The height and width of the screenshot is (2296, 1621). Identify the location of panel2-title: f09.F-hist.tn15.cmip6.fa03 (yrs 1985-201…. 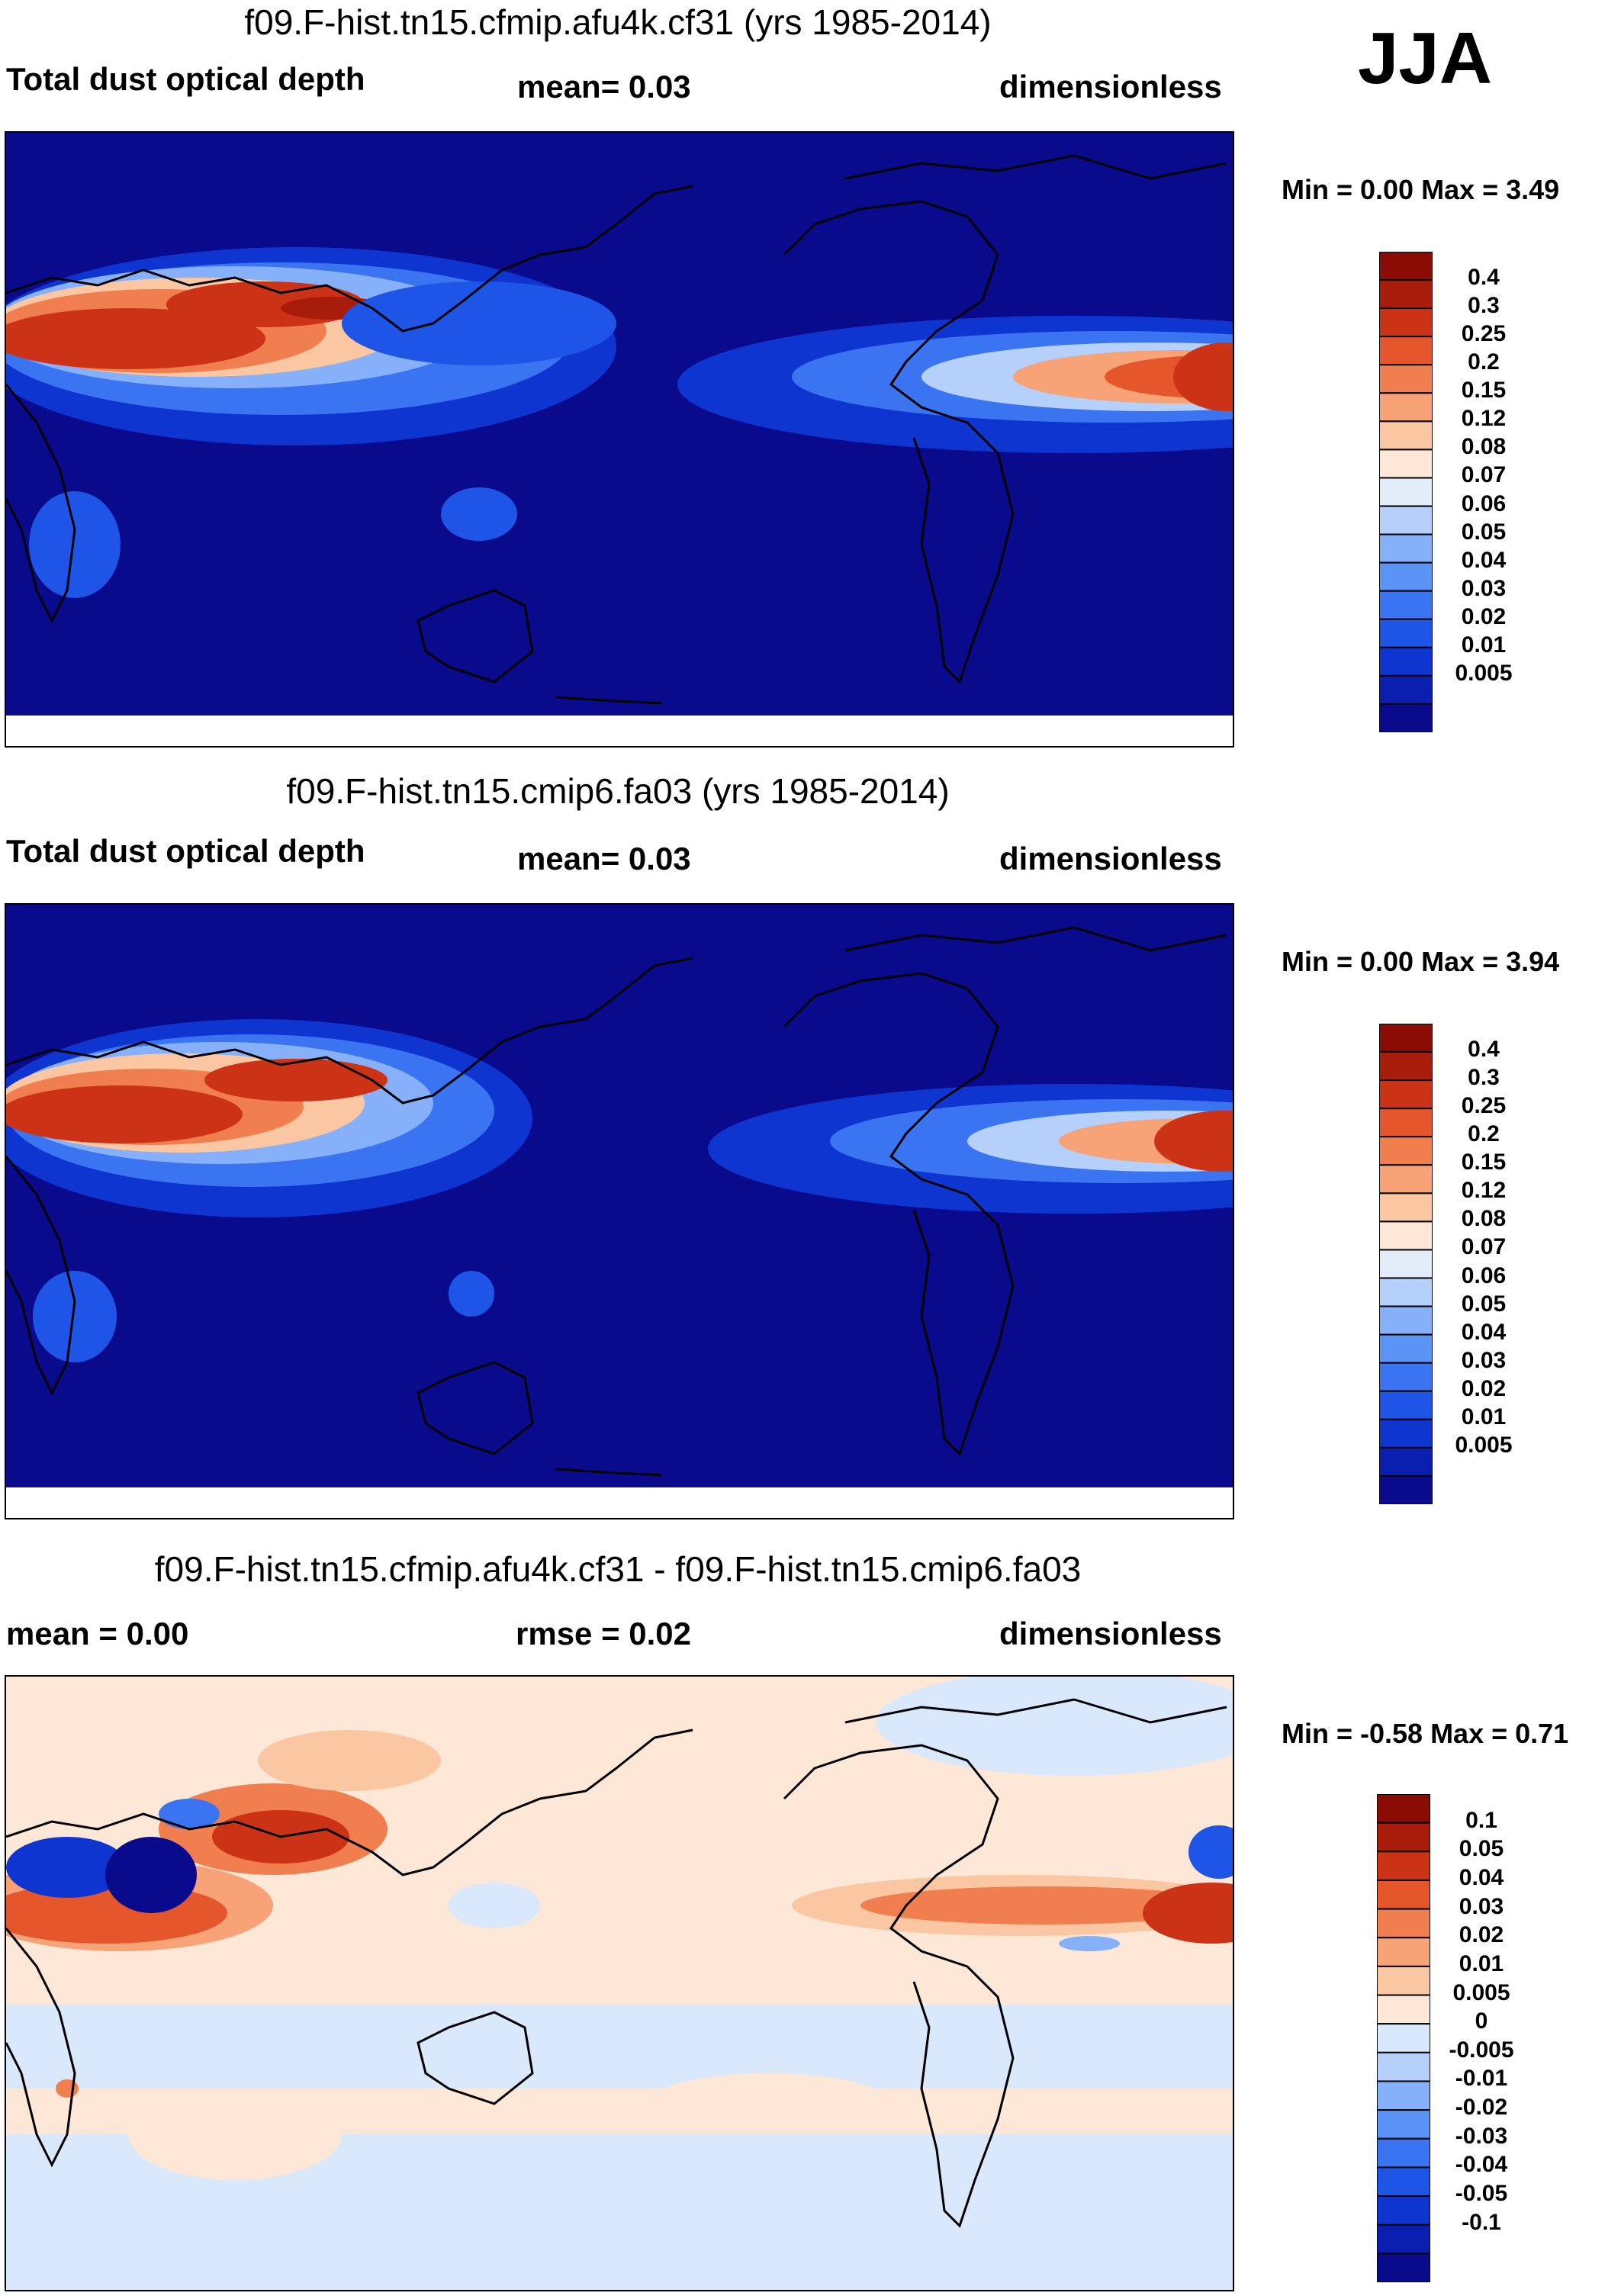
(618, 791).